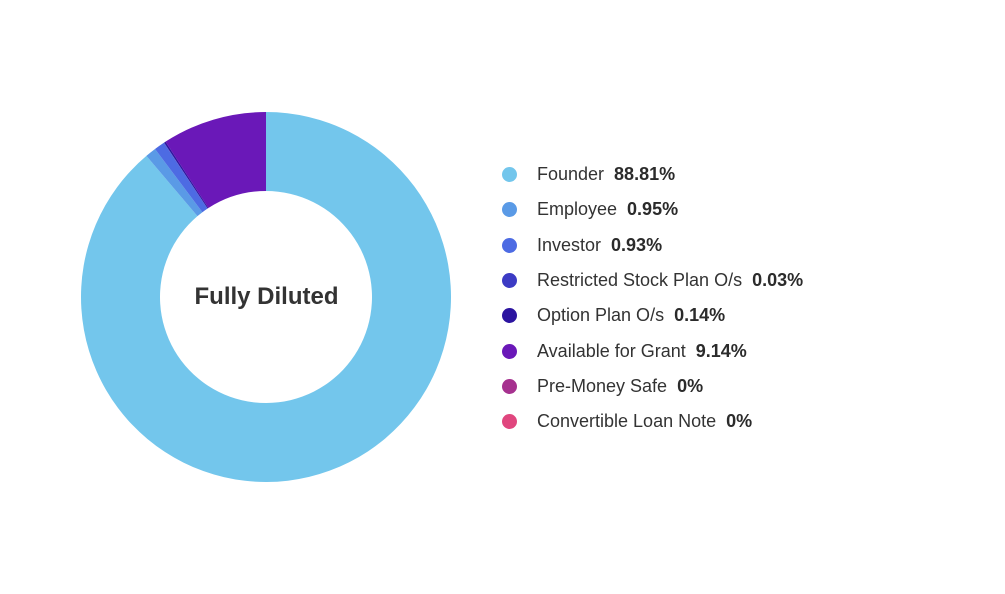 This screenshot has height=594, width=1005. Describe the element at coordinates (740, 245) in the screenshot. I see `legend-item-investor: Investor 0.93%` at that location.